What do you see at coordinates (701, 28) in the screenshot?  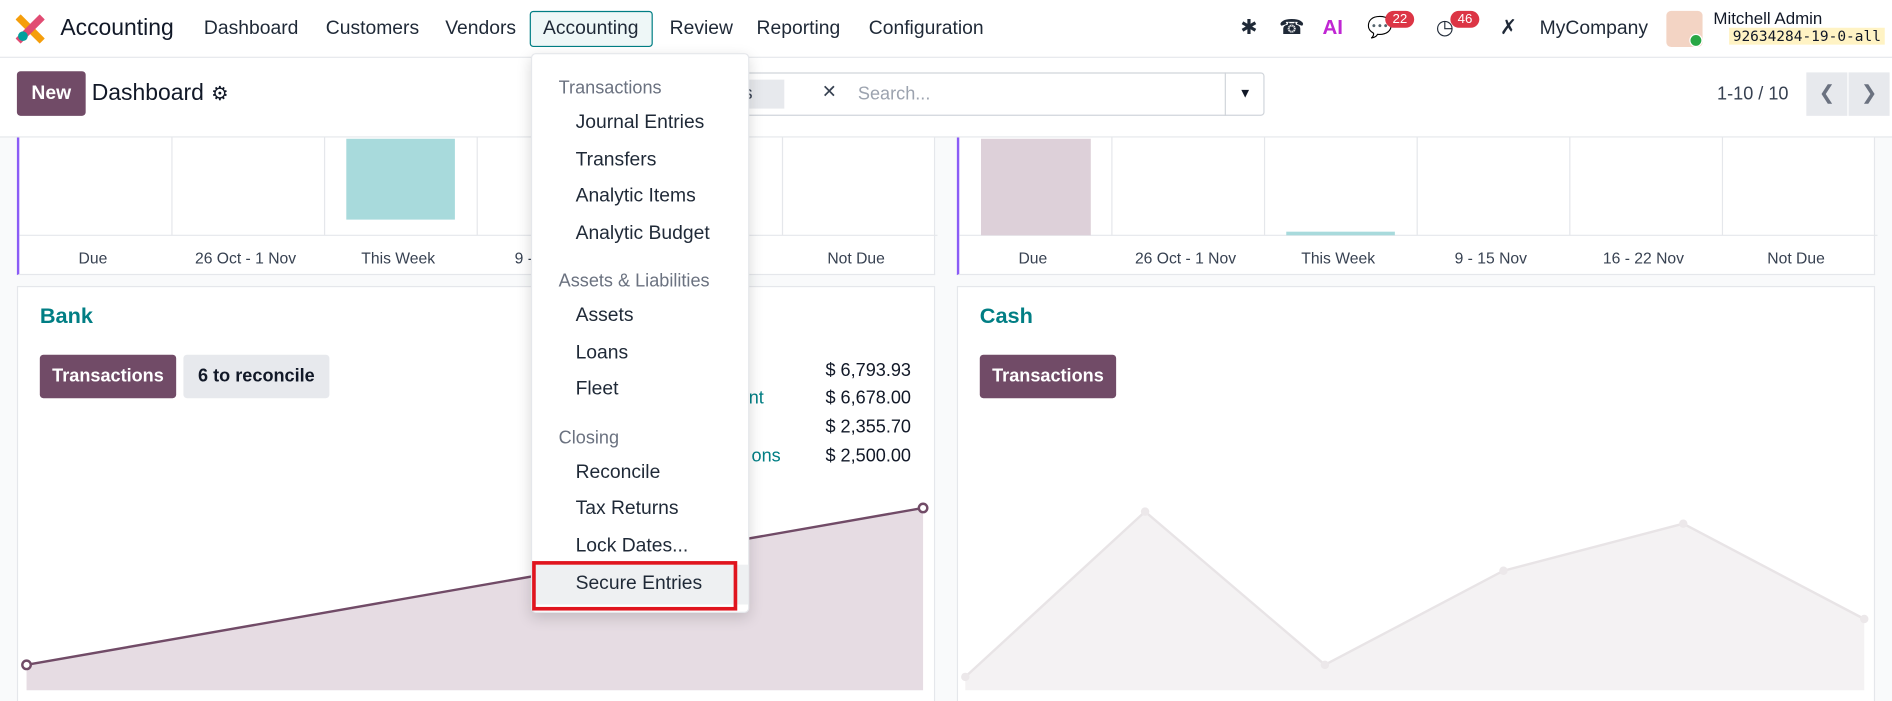 I see `nav-menu-item: Review` at bounding box center [701, 28].